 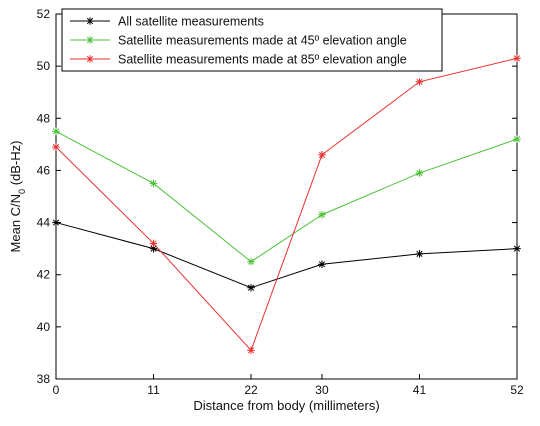 What do you see at coordinates (44, 327) in the screenshot?
I see `y-tick-label: 40` at bounding box center [44, 327].